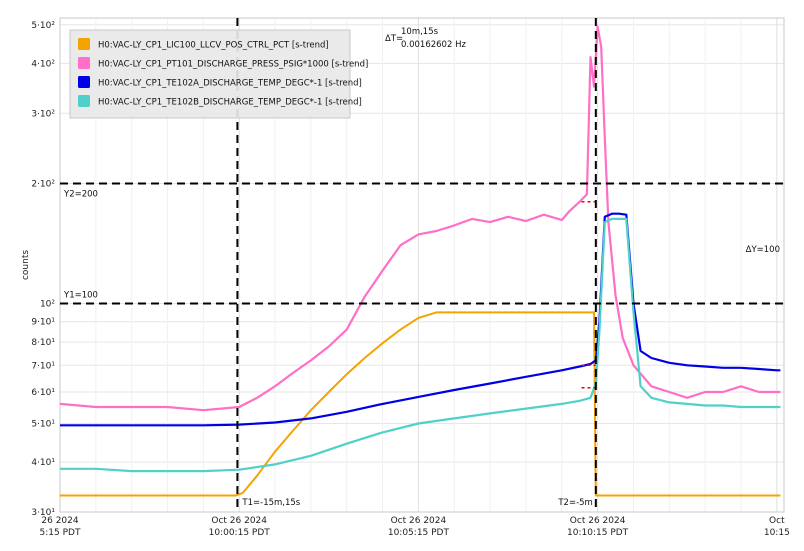 This screenshot has height=551, width=804. I want to click on x-tick-date-label: 26 2024, so click(59, 521).